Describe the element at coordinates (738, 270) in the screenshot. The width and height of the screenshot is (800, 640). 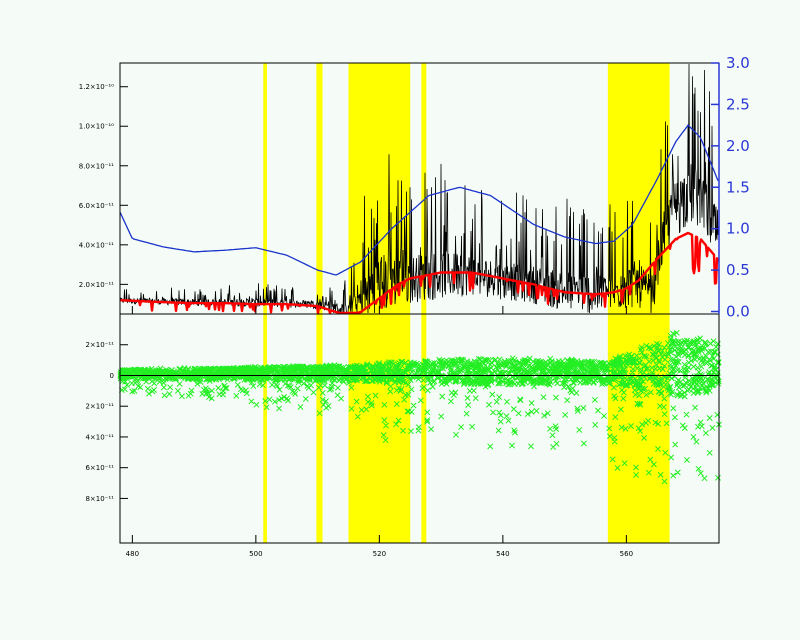
I see `right-tick-label: 0.5` at that location.